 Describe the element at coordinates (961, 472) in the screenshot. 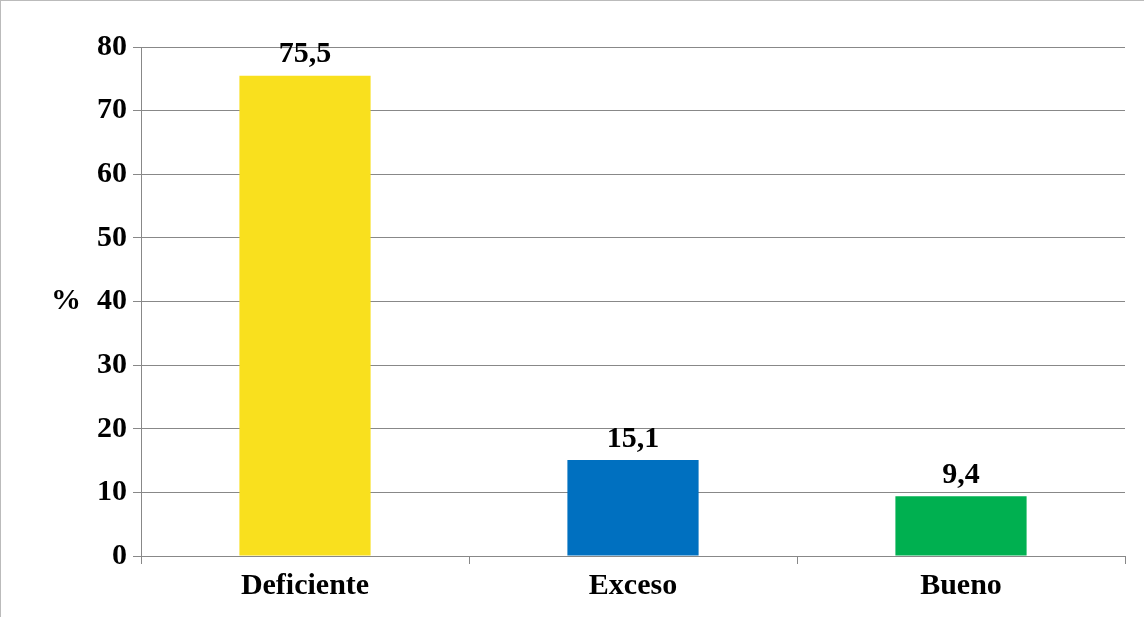

I see `data-label: 9,4` at that location.